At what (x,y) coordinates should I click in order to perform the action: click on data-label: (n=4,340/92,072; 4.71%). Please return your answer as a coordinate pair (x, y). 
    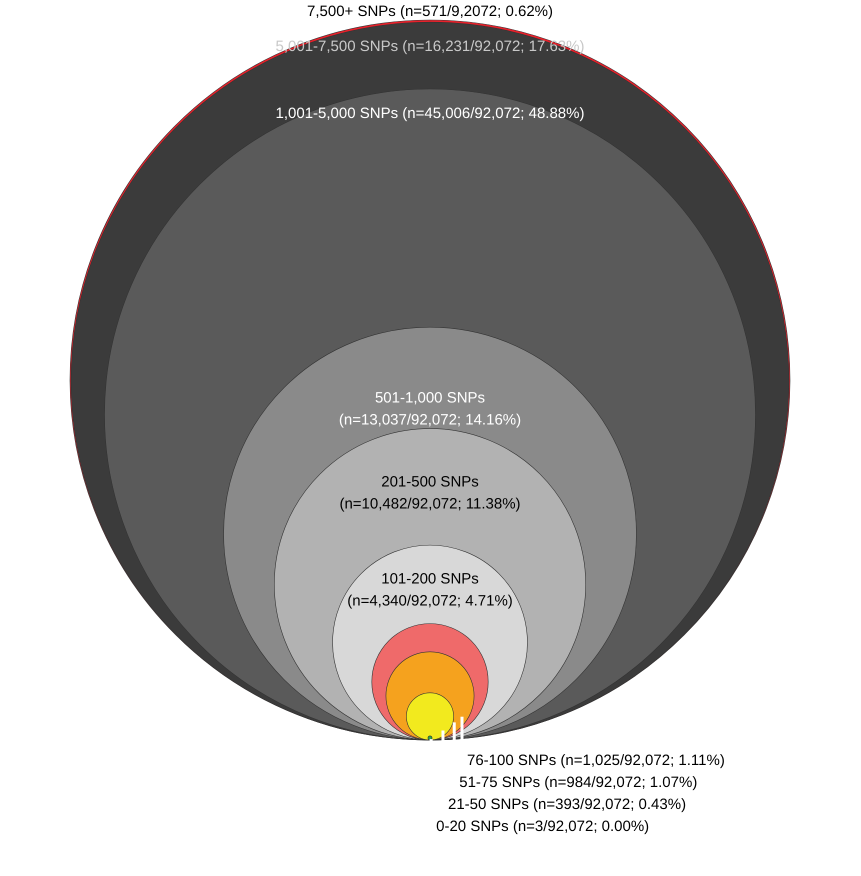
    Looking at the image, I should click on (430, 601).